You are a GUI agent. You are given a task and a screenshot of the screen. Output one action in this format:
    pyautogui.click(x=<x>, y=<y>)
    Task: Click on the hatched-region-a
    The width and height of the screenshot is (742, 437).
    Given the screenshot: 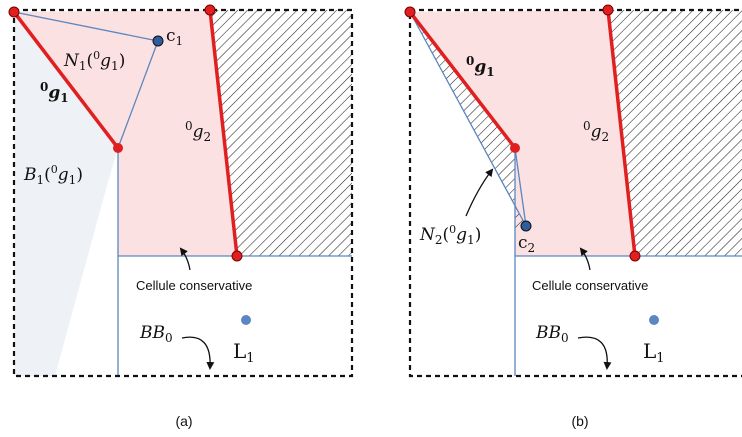 What is the action you would take?
    pyautogui.click(x=281, y=133)
    